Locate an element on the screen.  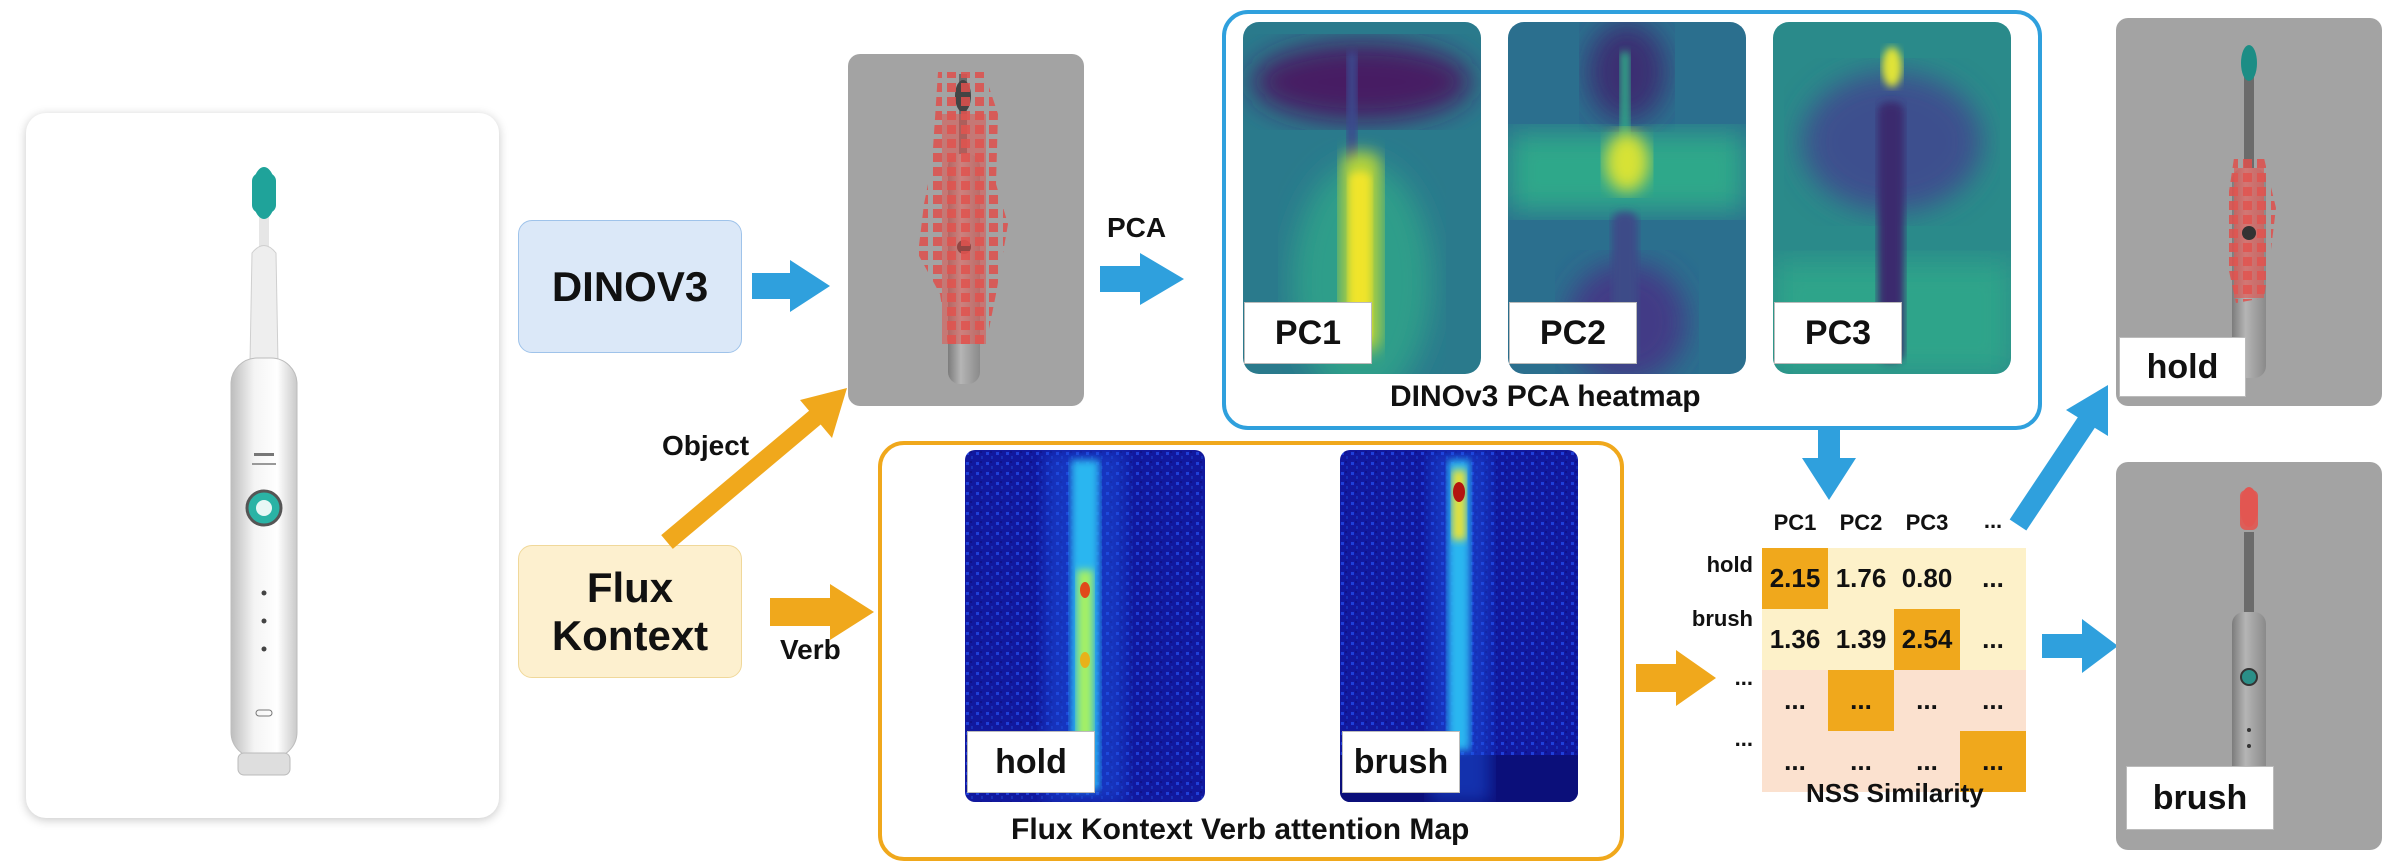
object-arrow-label: Object is located at coordinates (706, 445).